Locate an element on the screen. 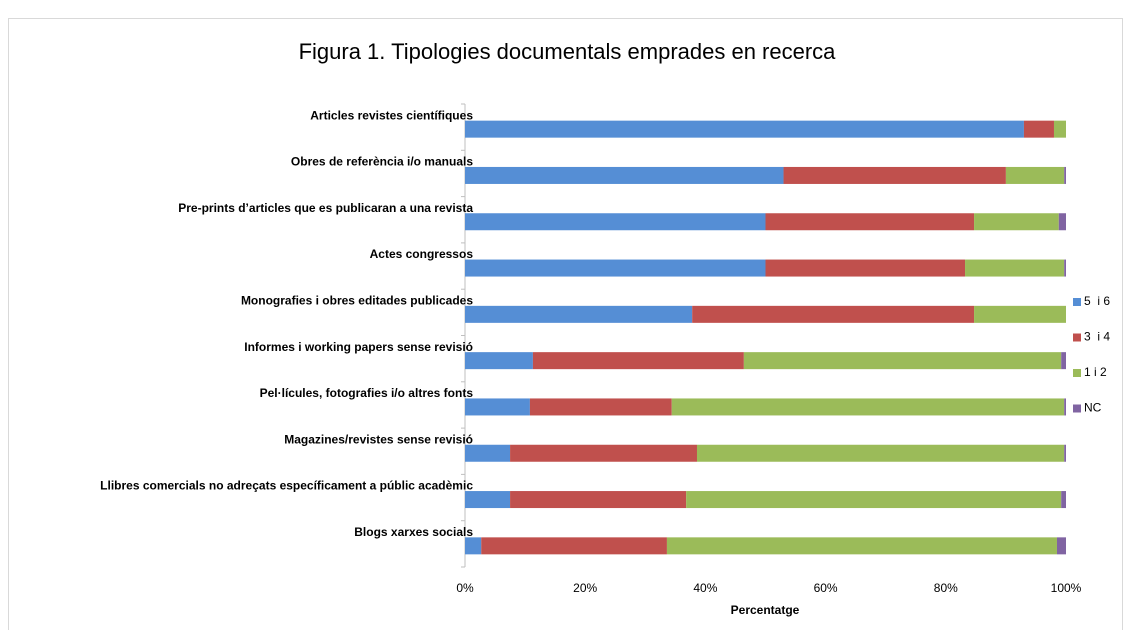 This screenshot has width=1131, height=635. legend-label: NC is located at coordinates (1093, 408).